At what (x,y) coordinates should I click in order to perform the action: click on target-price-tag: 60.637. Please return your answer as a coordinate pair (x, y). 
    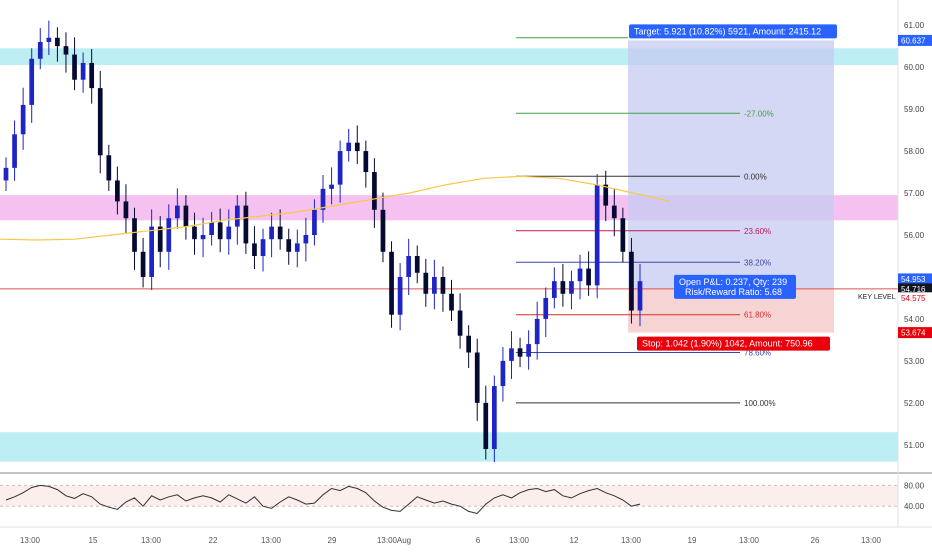
    Looking at the image, I should click on (913, 40).